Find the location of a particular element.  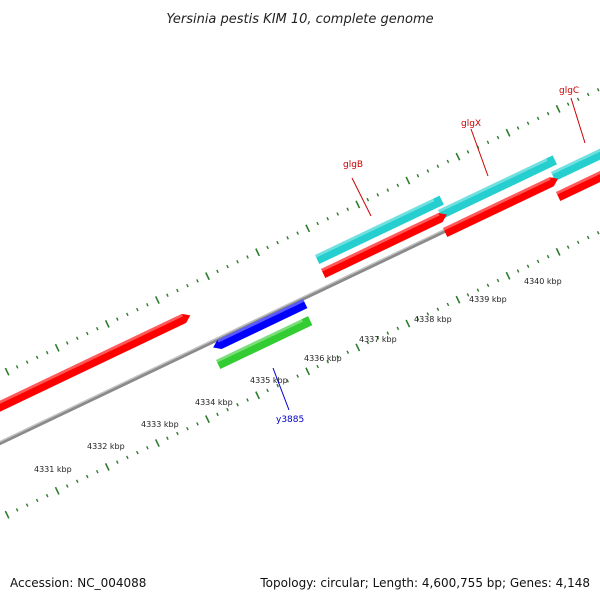

tick-label-4334: 4334 kbp is located at coordinates (214, 402).